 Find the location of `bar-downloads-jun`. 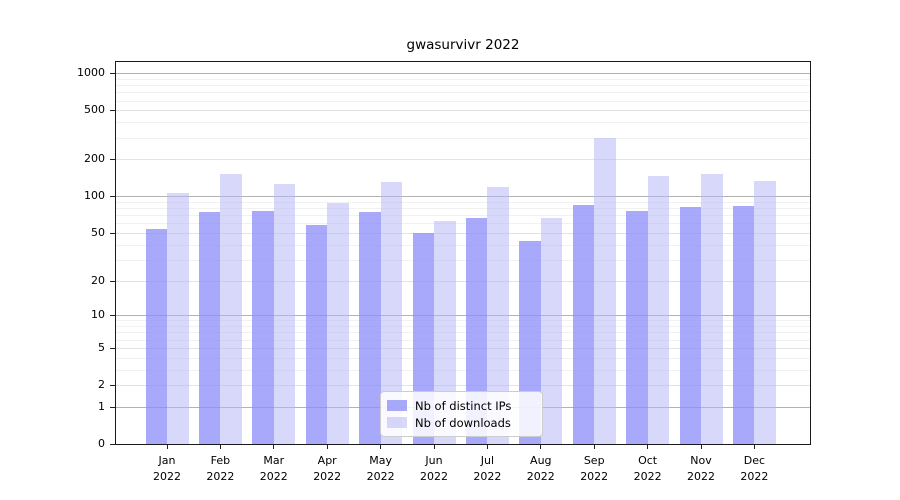

bar-downloads-jun is located at coordinates (445, 332).